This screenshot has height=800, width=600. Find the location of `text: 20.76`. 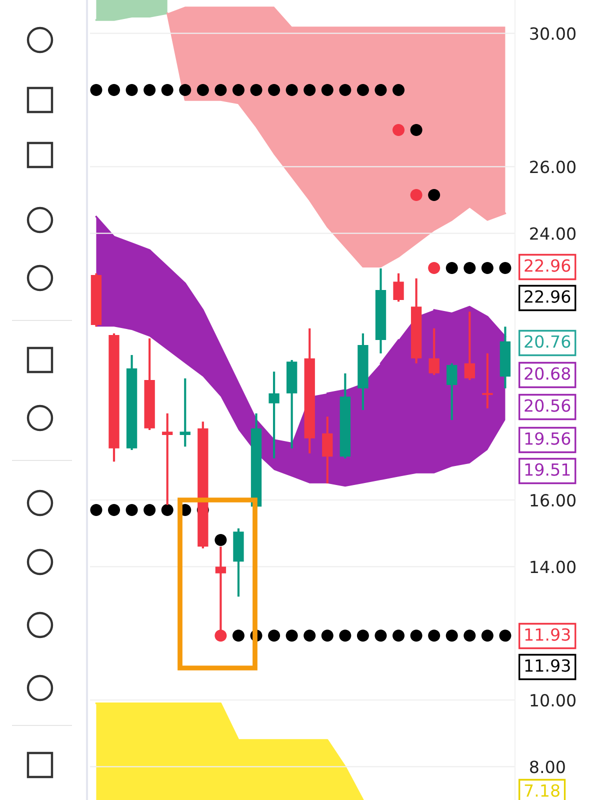

text: 20.76 is located at coordinates (547, 341).